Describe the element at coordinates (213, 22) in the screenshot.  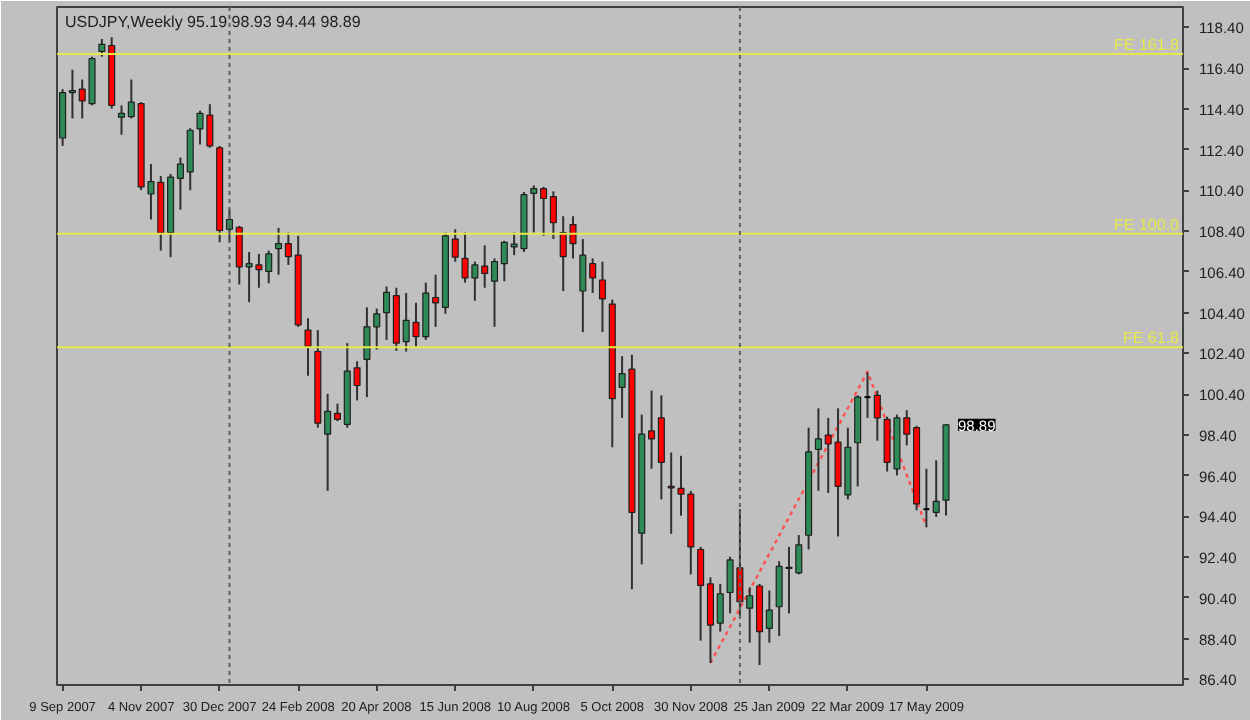
I see `chart-title: USDJPY,Weekly 95.19 98.93 94.44 98.89` at that location.